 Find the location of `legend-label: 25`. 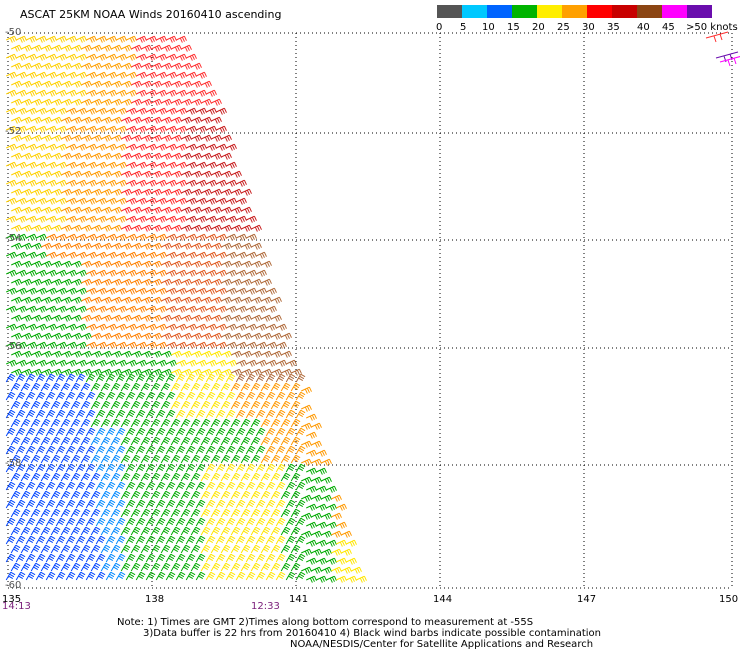

legend-label: 25 is located at coordinates (563, 27).